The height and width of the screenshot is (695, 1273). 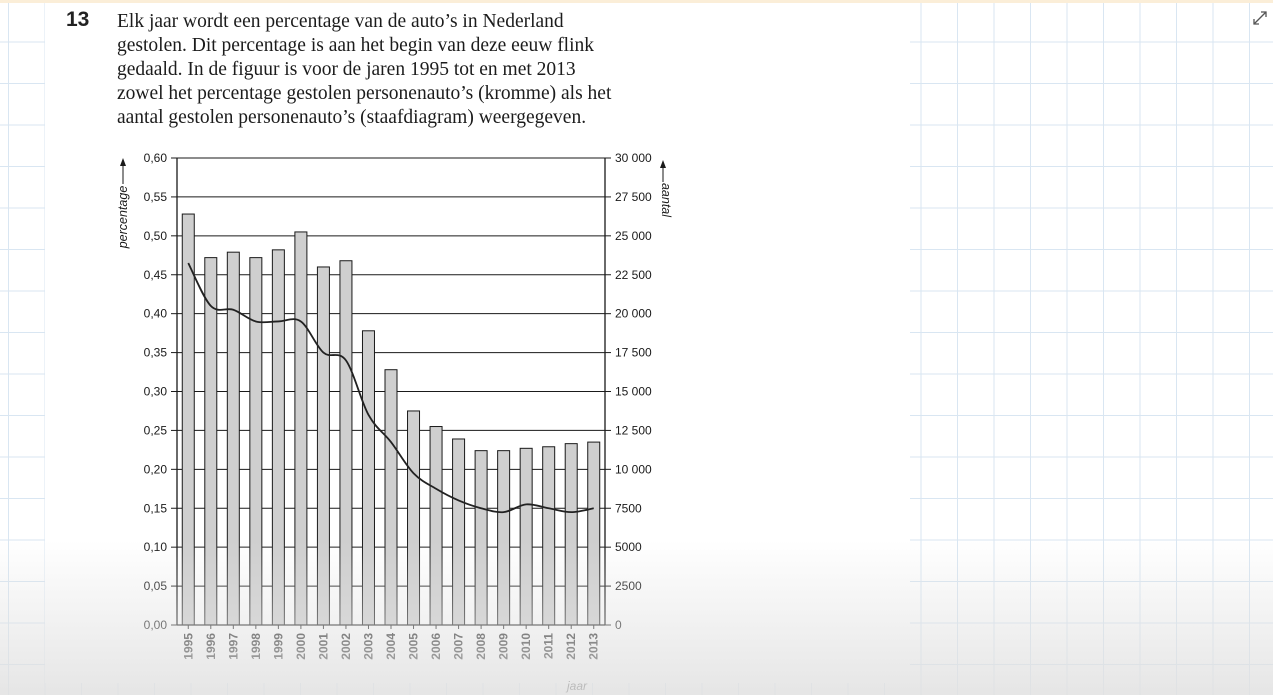 I want to click on x-axis-label: jaar, so click(x=576, y=686).